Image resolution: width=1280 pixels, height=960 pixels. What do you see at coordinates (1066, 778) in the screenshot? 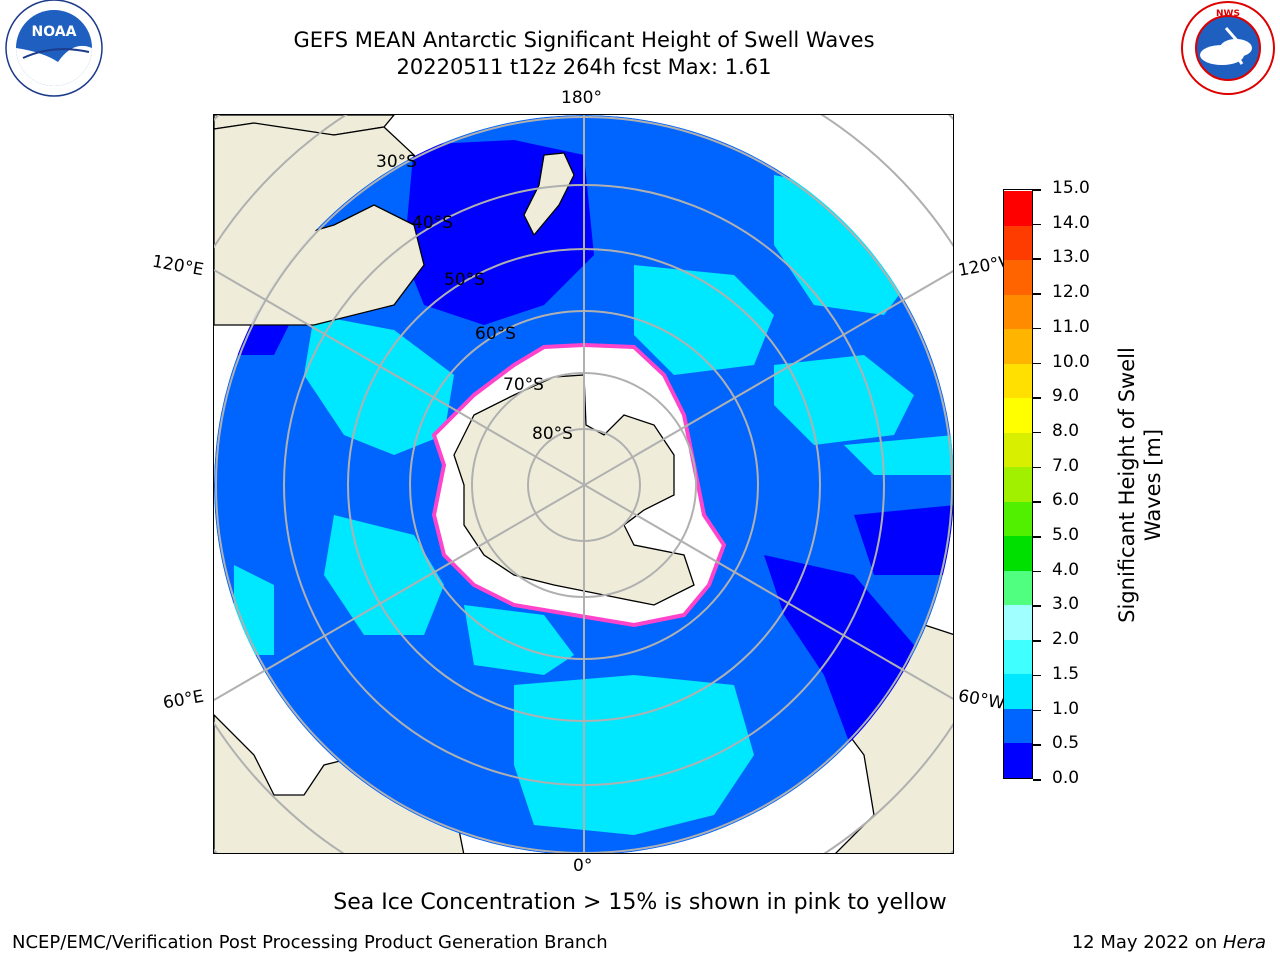
I see `colorbar-tick-label: 0.0` at bounding box center [1066, 778].